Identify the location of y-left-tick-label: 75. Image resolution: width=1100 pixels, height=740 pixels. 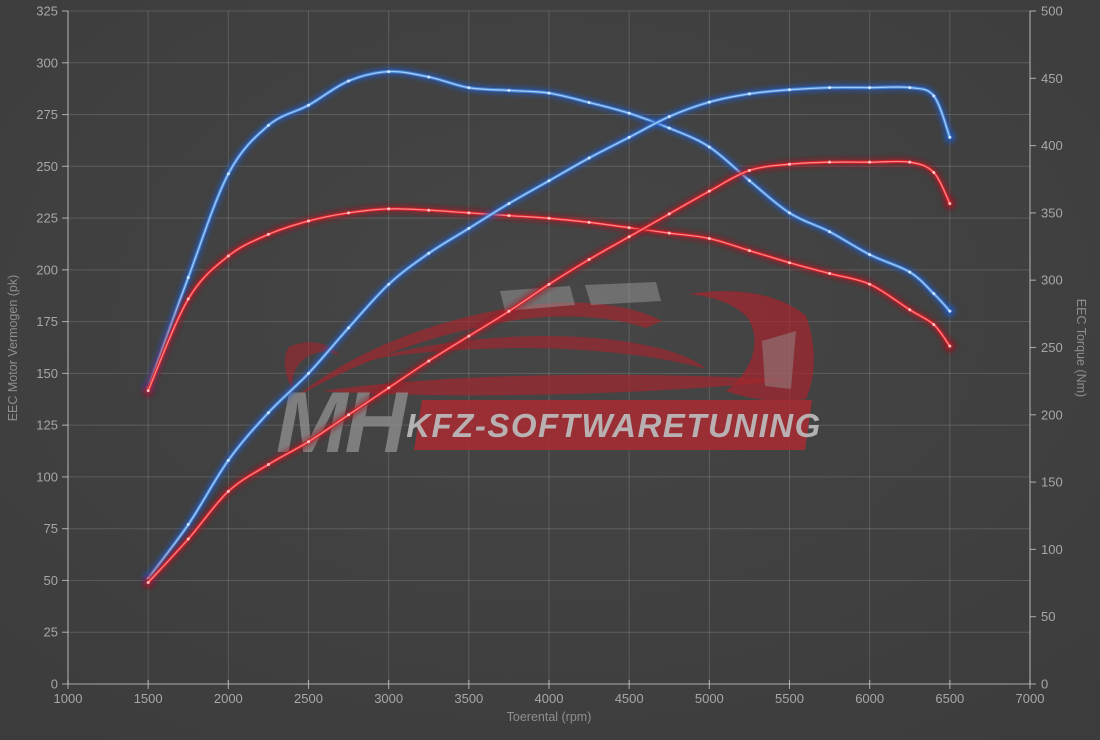
(51, 528).